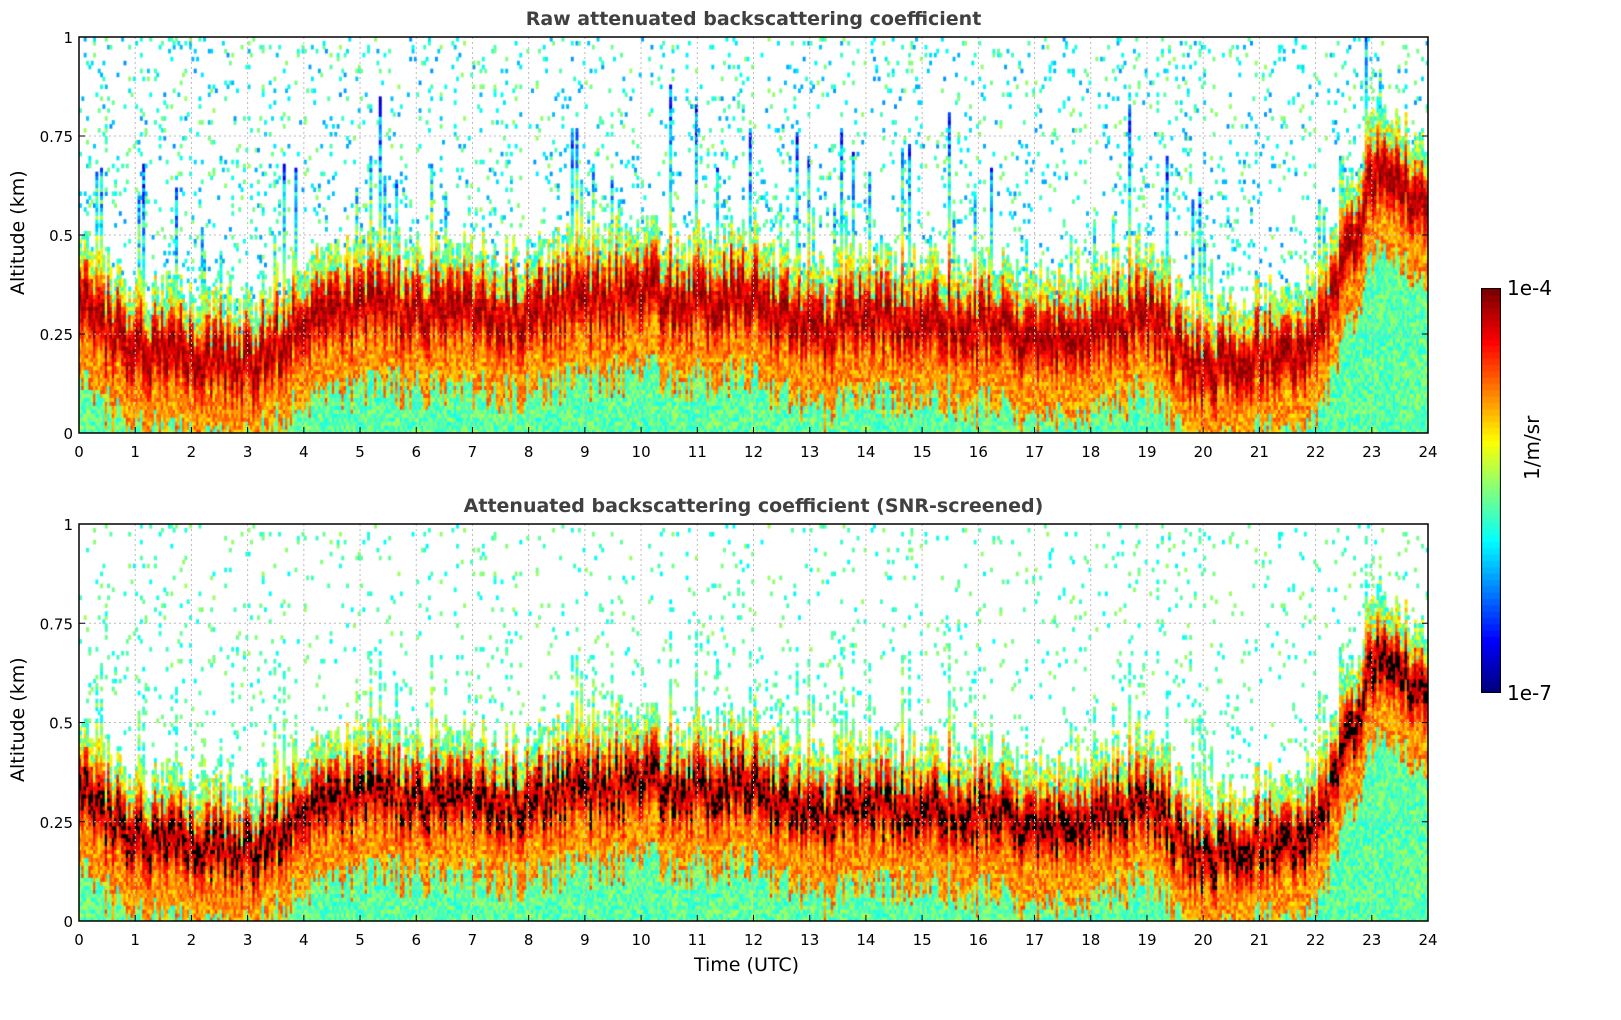  Describe the element at coordinates (56, 624) in the screenshot. I see `bottom-y-tick-label: 0.75` at that location.